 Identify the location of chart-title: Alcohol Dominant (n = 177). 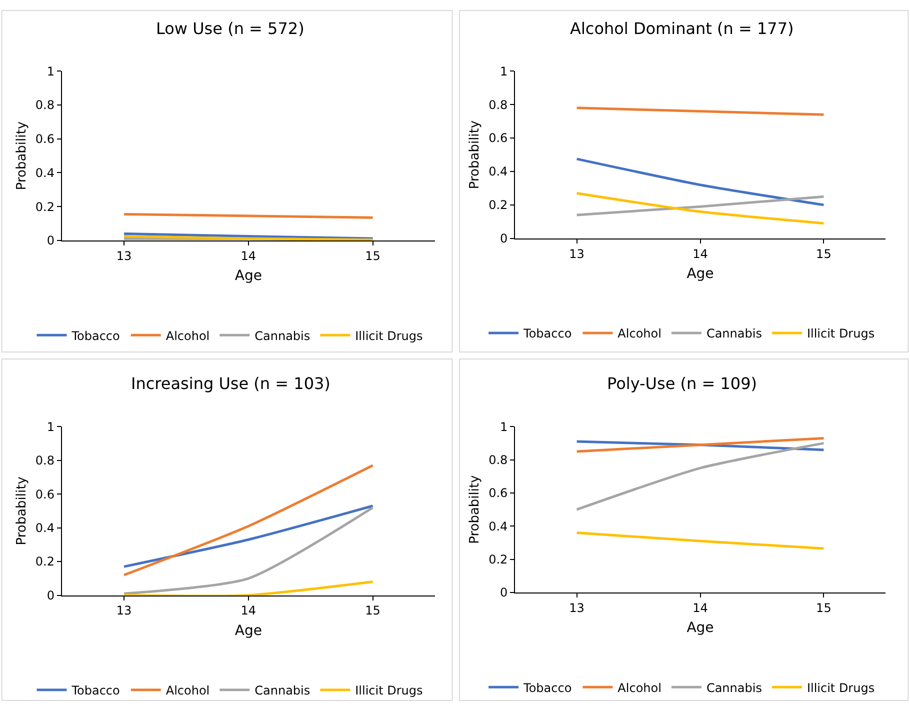
(682, 28).